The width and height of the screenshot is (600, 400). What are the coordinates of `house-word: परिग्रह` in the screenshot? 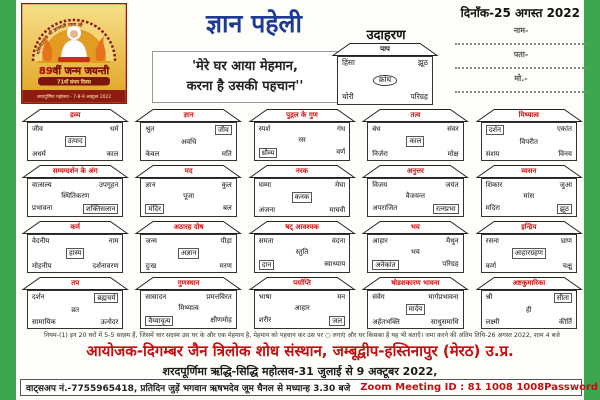 It's located at (450, 263).